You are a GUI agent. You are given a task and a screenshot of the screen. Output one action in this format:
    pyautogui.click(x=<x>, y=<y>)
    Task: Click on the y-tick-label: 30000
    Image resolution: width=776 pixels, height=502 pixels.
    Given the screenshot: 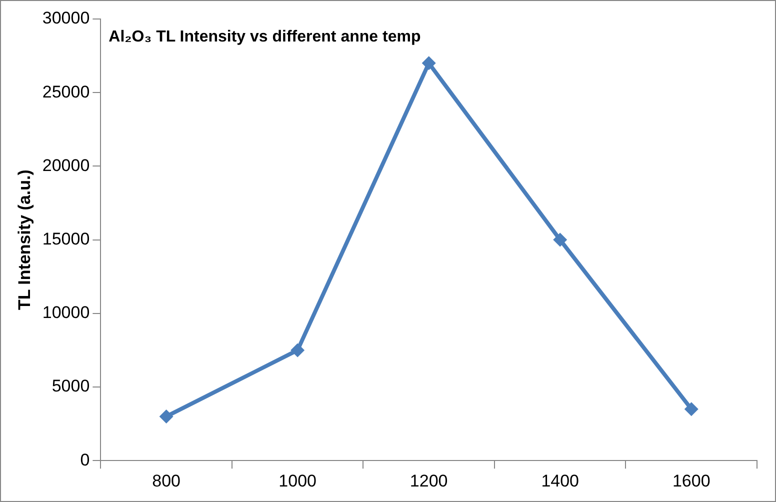 What is the action you would take?
    pyautogui.click(x=66, y=18)
    